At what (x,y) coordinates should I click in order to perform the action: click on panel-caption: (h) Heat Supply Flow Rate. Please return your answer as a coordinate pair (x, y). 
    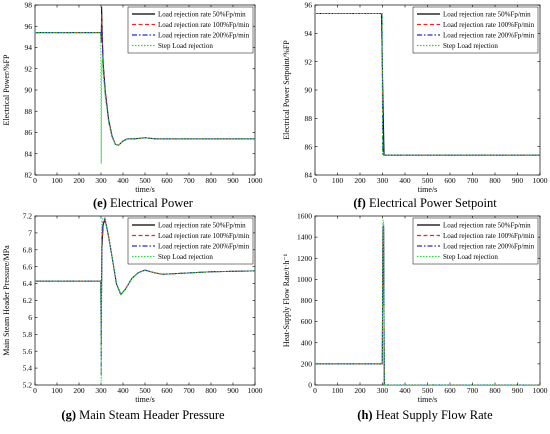
    Looking at the image, I should click on (425, 415).